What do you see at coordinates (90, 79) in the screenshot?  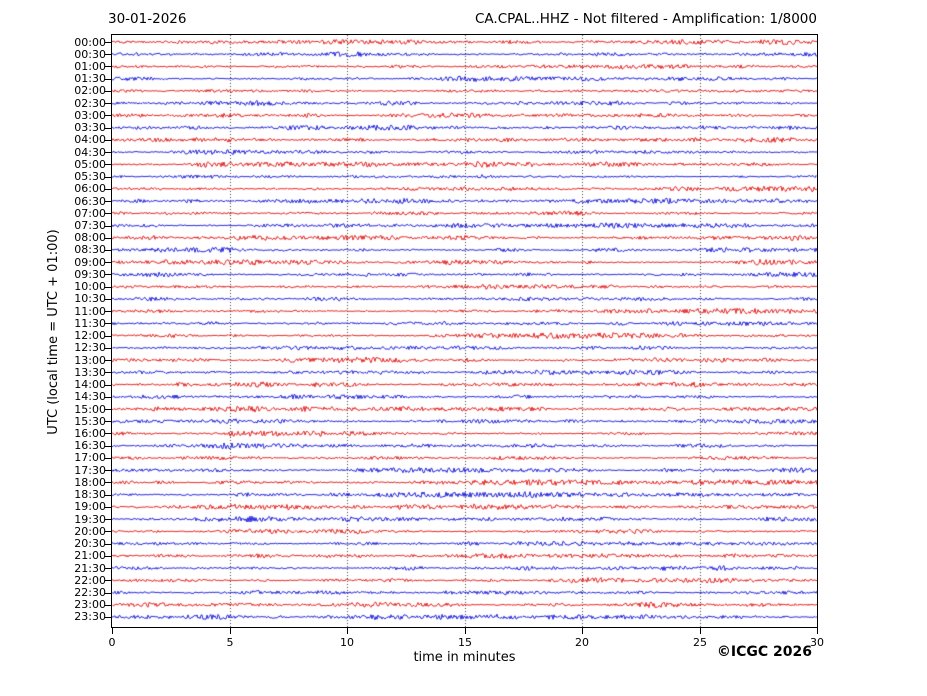 I see `y-tick-label: 01:30` at bounding box center [90, 79].